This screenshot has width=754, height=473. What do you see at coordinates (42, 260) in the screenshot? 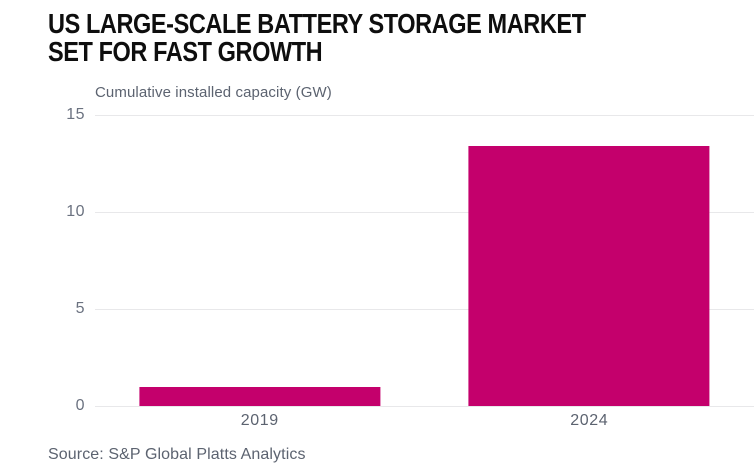
I see `y-axis: 0 5 10 15` at bounding box center [42, 260].